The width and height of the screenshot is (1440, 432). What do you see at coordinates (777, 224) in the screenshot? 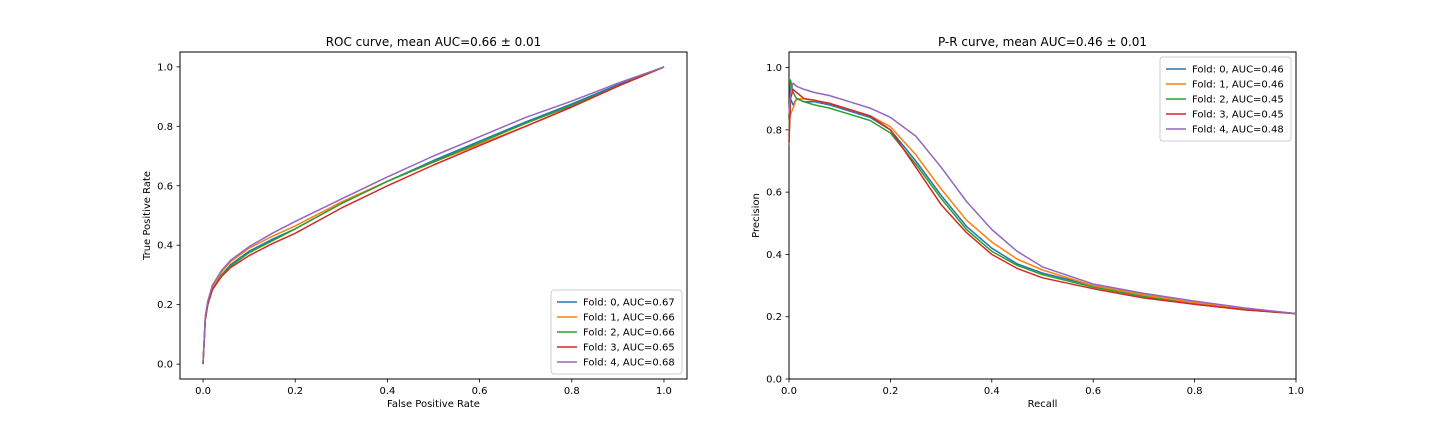
I see `pr-y-ticks: 0.0 0.2 0.4 0.6 0.8 1.0` at bounding box center [777, 224].